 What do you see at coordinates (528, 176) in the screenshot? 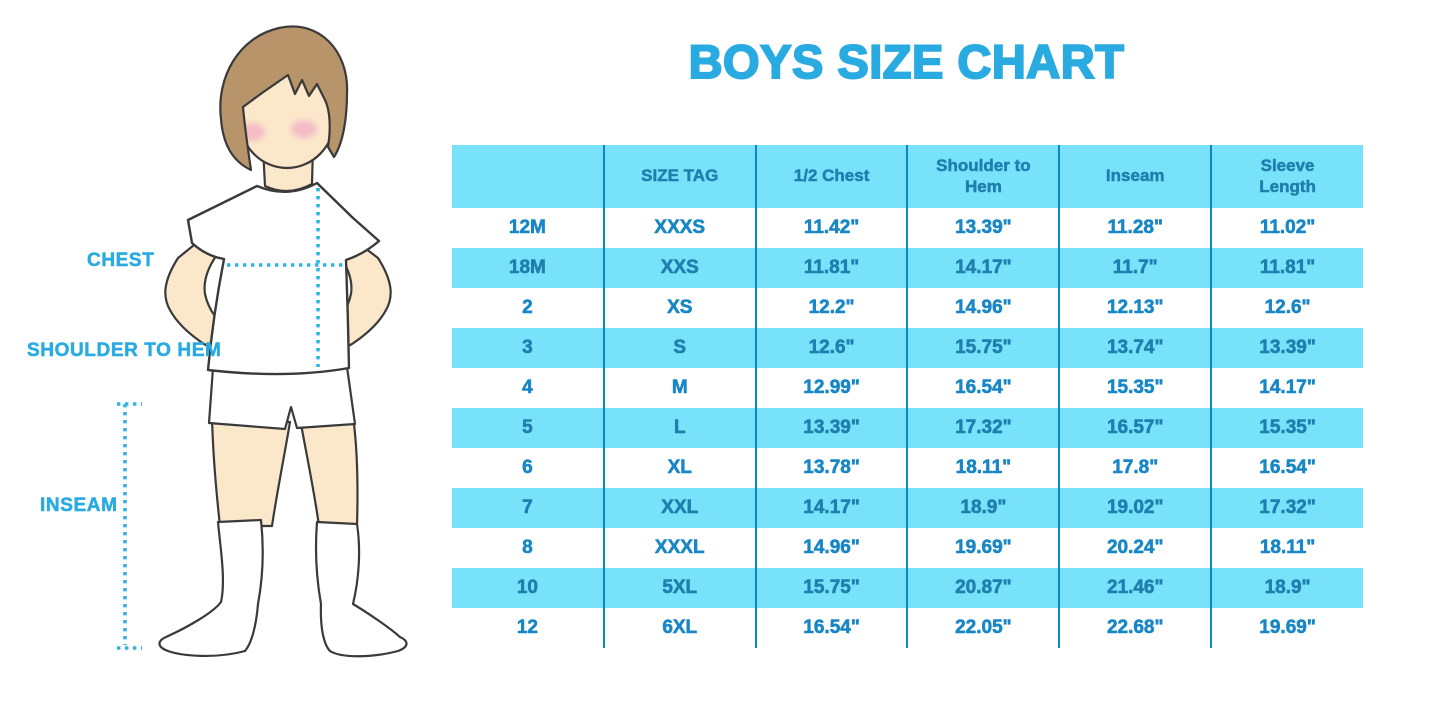
I see `column-header-size` at bounding box center [528, 176].